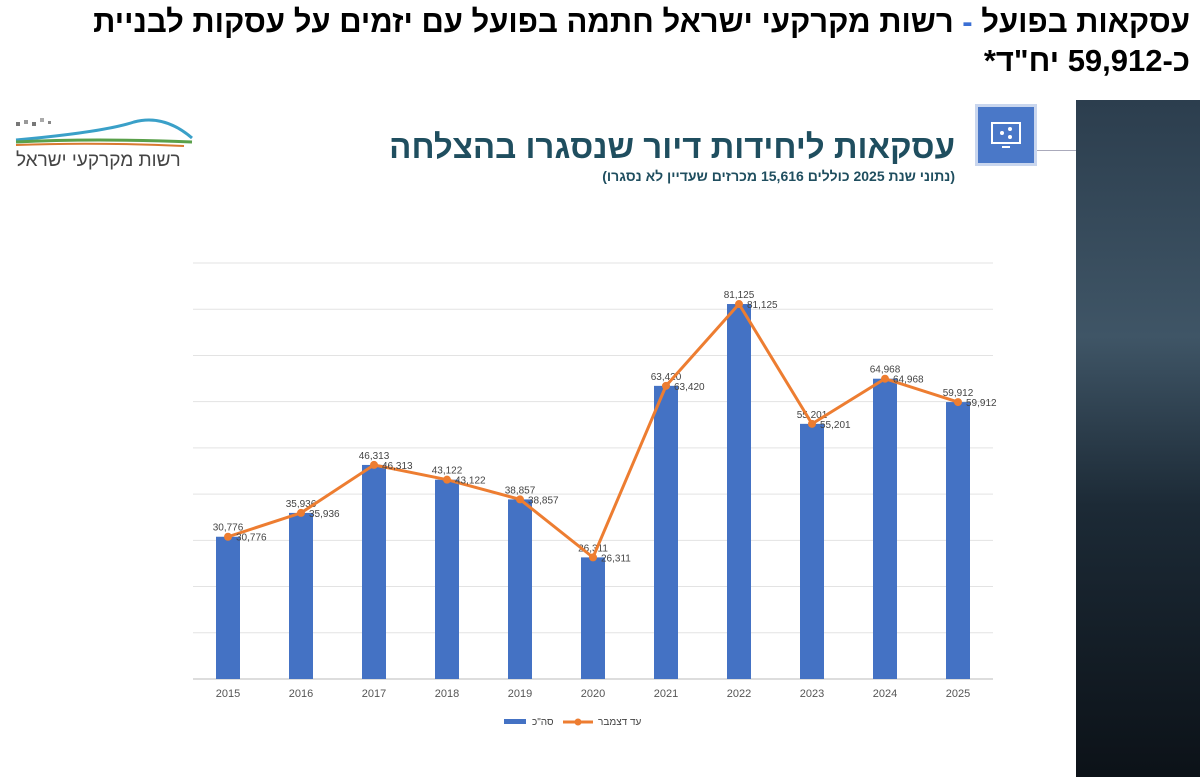  Describe the element at coordinates (374, 694) in the screenshot. I see `x-tick-label: 2017` at that location.